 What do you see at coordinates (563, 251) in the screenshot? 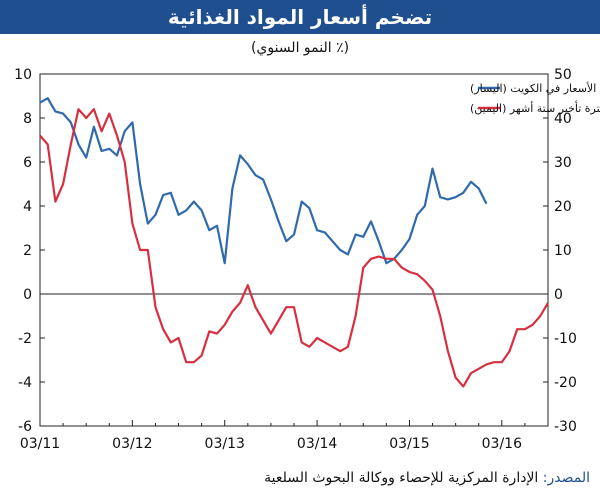
I see `y-right-tick-label: 10` at bounding box center [563, 251].